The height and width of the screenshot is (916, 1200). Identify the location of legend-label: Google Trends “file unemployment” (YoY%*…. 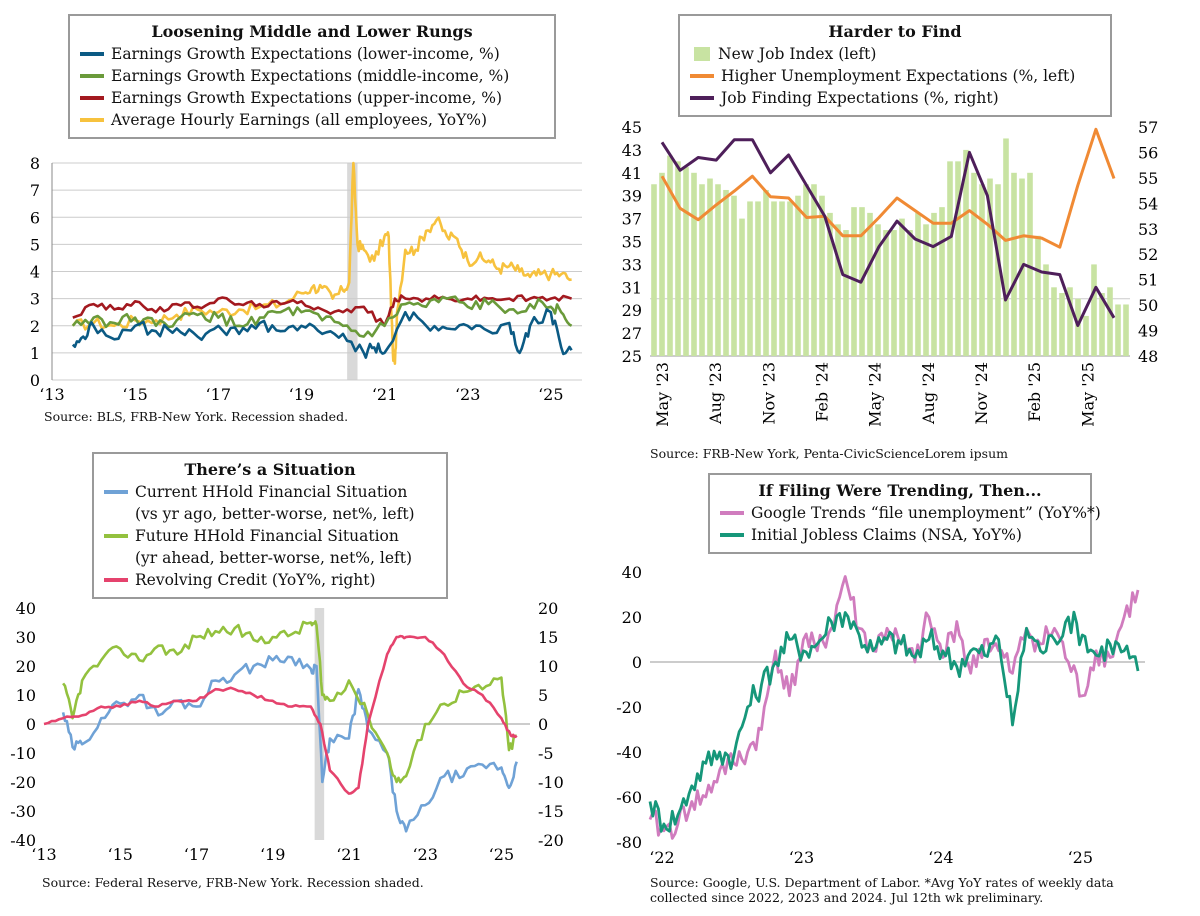
(926, 513).